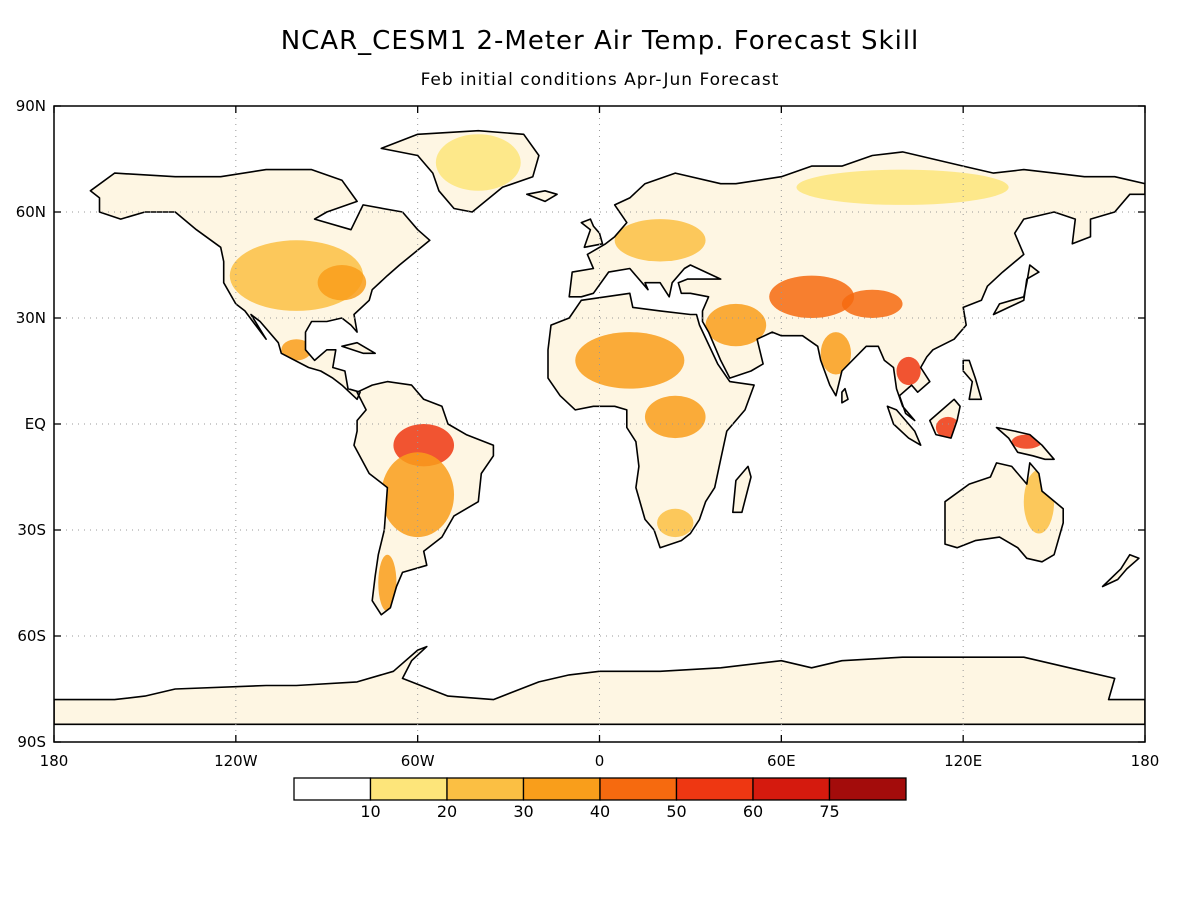 Image resolution: width=1200 pixels, height=900 pixels. I want to click on coast-cuba, so click(358, 348).